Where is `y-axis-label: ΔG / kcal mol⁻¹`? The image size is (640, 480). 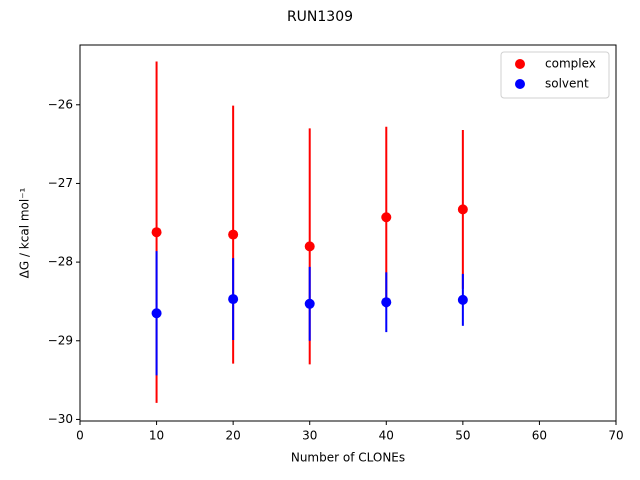
y-axis-label: ΔG / kcal mol⁻¹ is located at coordinates (25, 232).